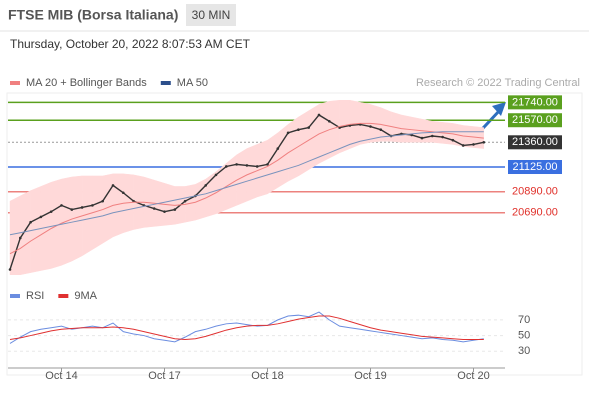 This screenshot has height=403, width=589. I want to click on level-label: 20690.00, so click(535, 213).